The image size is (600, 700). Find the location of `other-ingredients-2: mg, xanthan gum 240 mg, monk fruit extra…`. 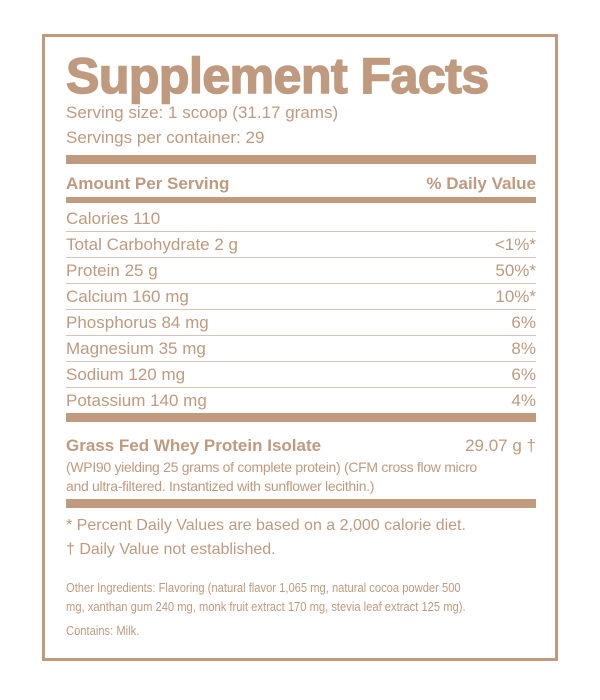

other-ingredients-2: mg, xanthan gum 240 mg, monk fruit extra… is located at coordinates (266, 606).